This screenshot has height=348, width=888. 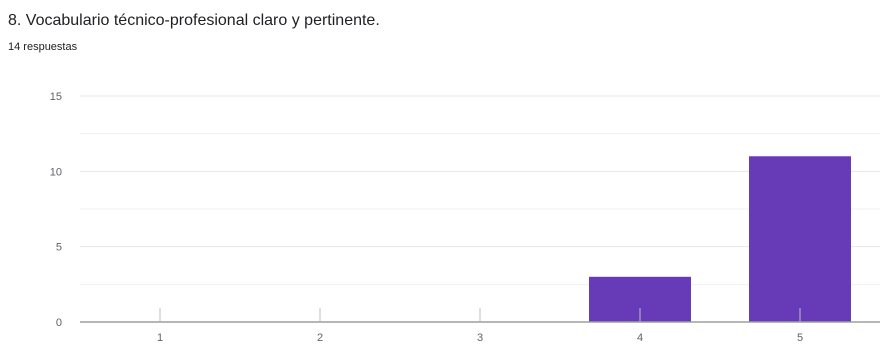 I want to click on x-tick-label: 3, so click(x=480, y=338).